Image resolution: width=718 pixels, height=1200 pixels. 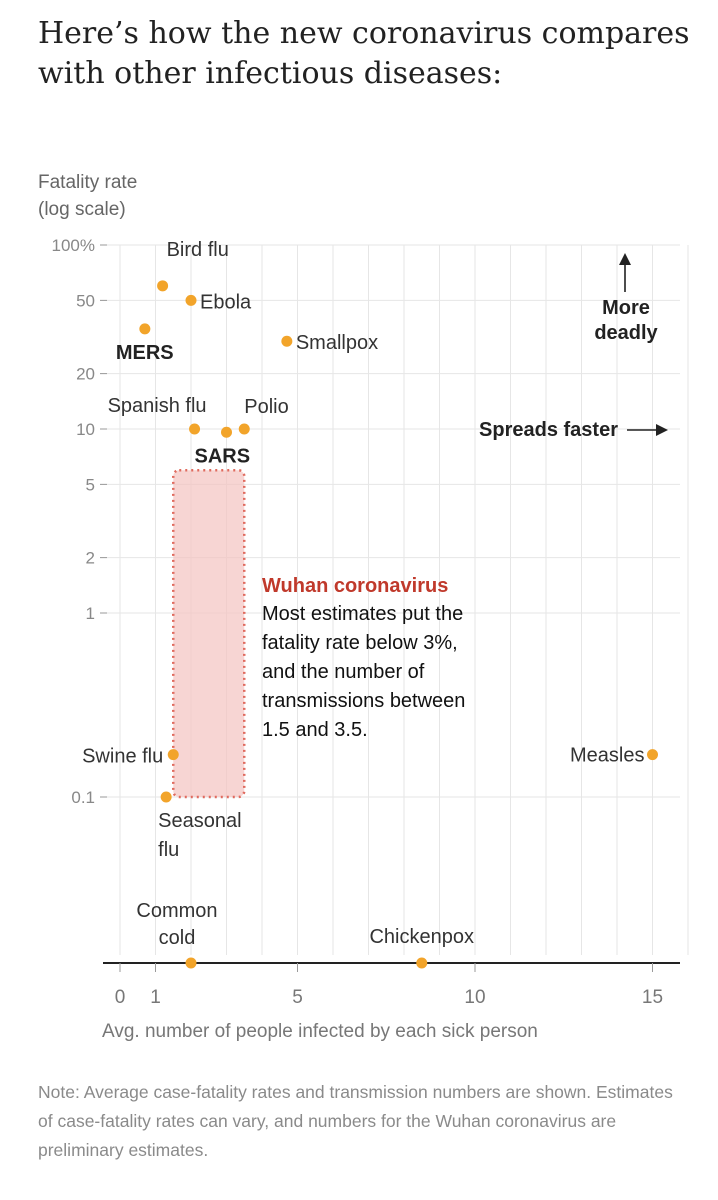 I want to click on y-tick-label: 0.1, so click(x=83, y=797).